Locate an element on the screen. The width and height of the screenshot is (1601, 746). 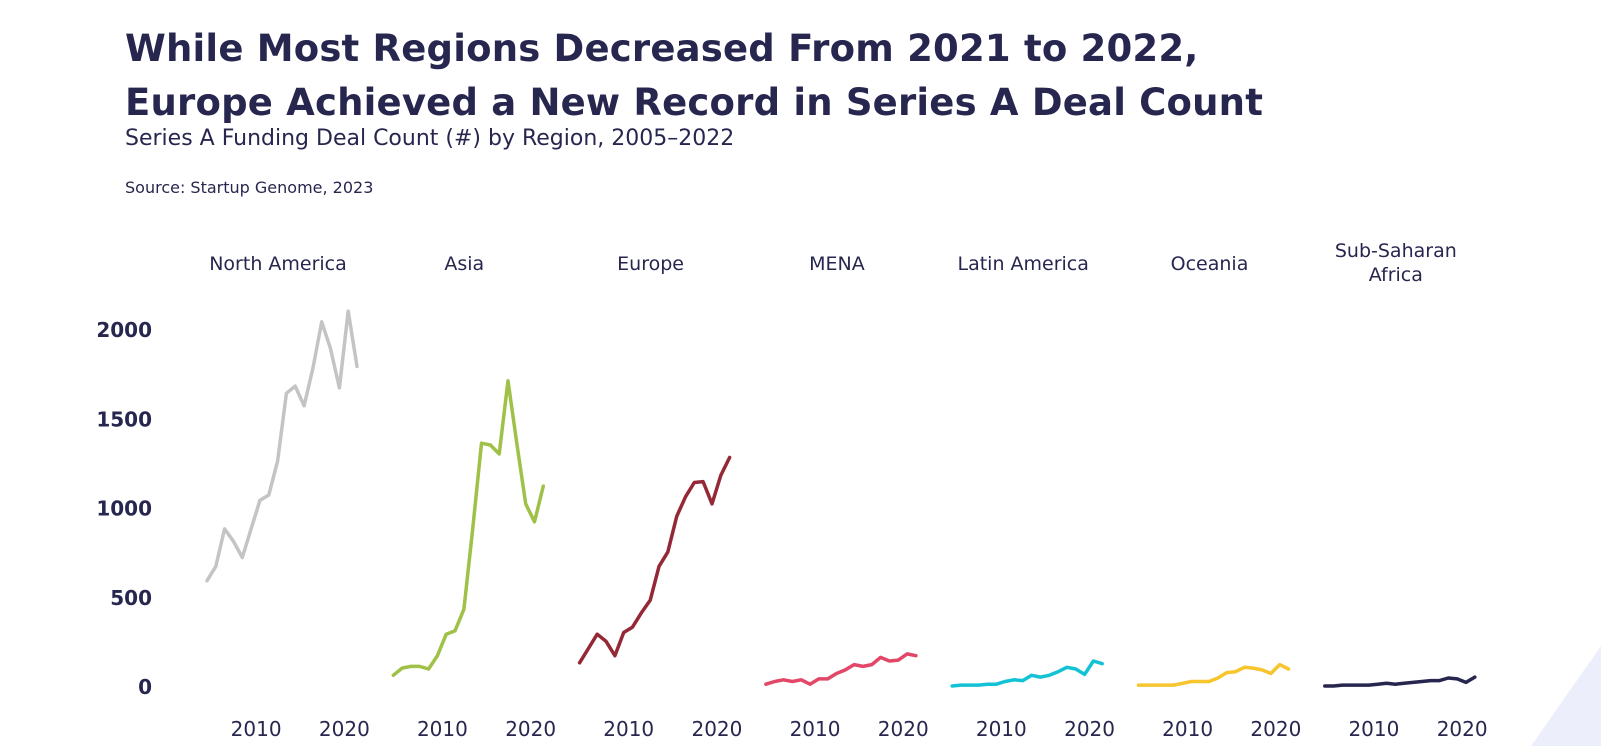
x-tick-label-oceania-2010: 2010 is located at coordinates (1187, 729).